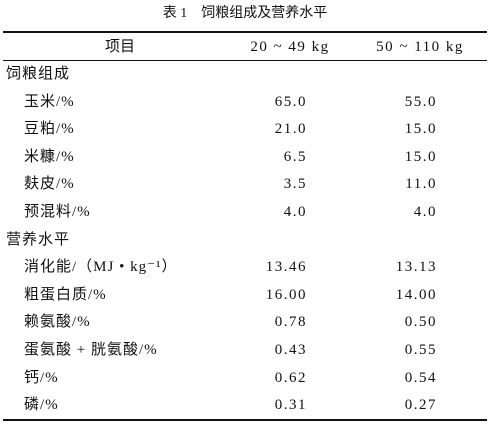 The width and height of the screenshot is (490, 425). Describe the element at coordinates (49, 184) in the screenshot. I see `row-label: 麸皮/%` at that location.